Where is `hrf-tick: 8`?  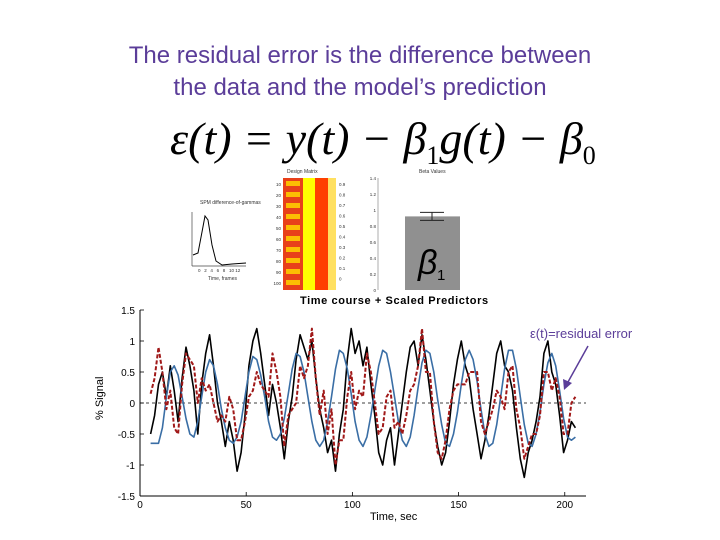
hrf-tick: 8 is located at coordinates (224, 270).